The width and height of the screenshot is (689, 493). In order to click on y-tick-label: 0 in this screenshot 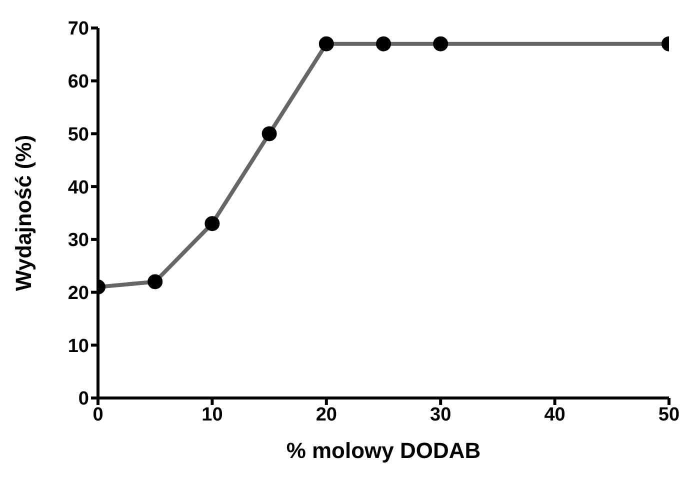, I will do `click(83, 399)`.